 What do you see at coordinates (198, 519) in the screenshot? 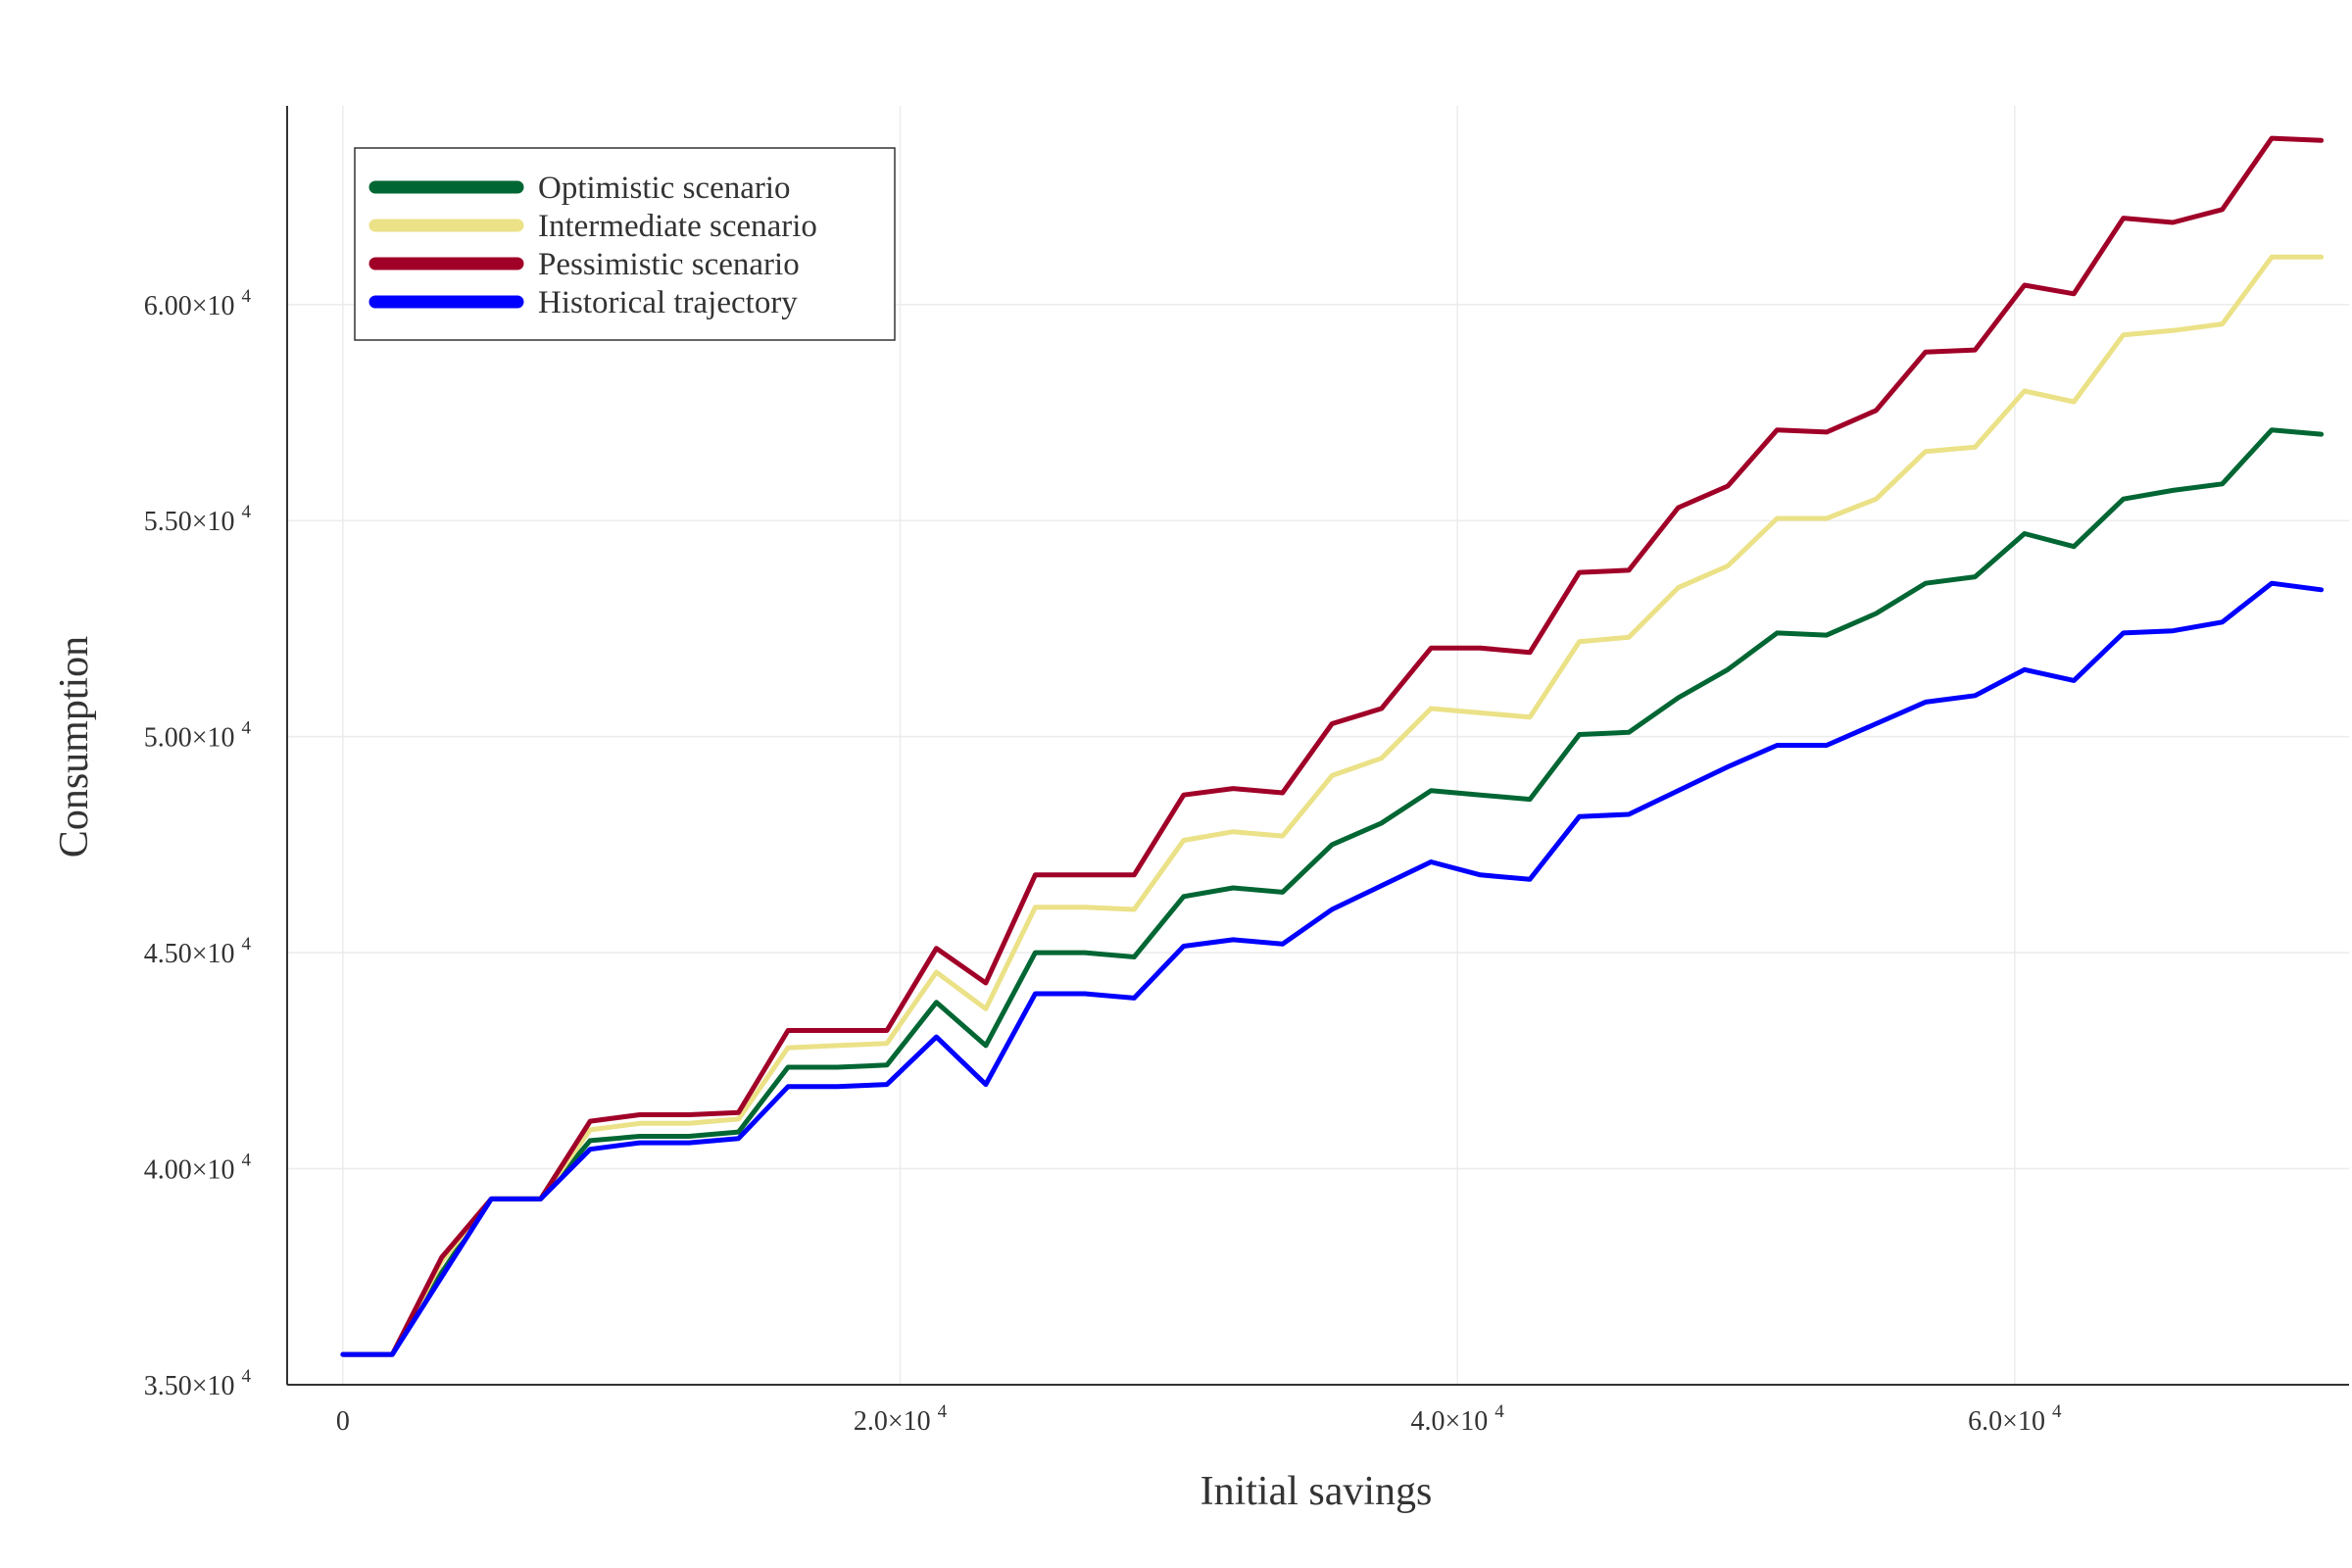
I see `y-tick-label: 5.50×10 4` at bounding box center [198, 519].